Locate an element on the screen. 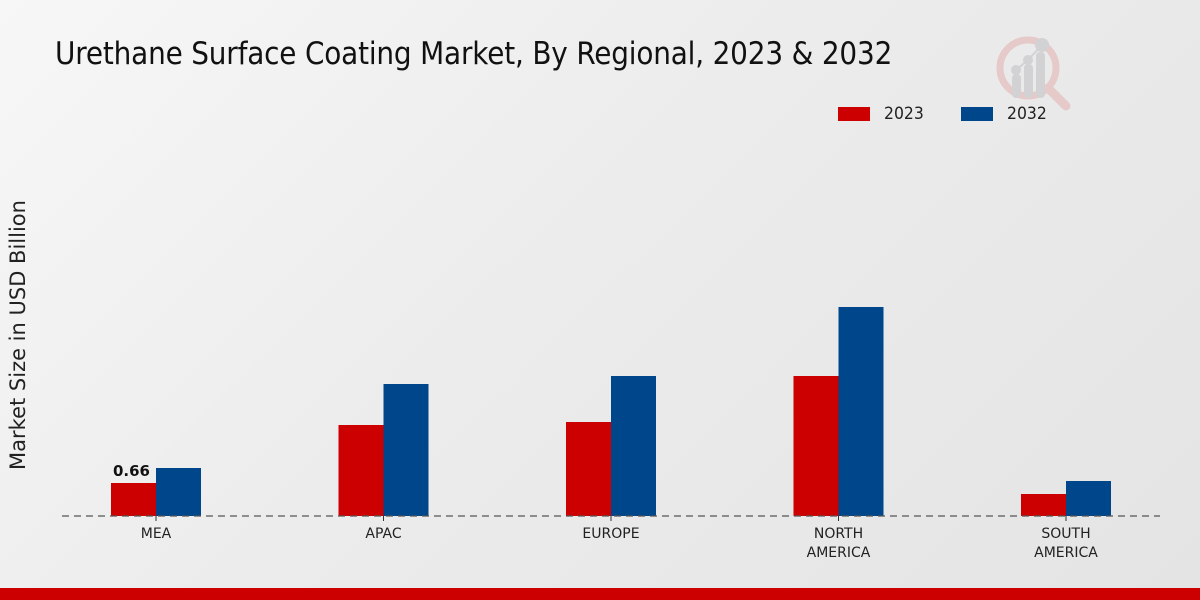  bar-south-america-2032 is located at coordinates (1088, 498).